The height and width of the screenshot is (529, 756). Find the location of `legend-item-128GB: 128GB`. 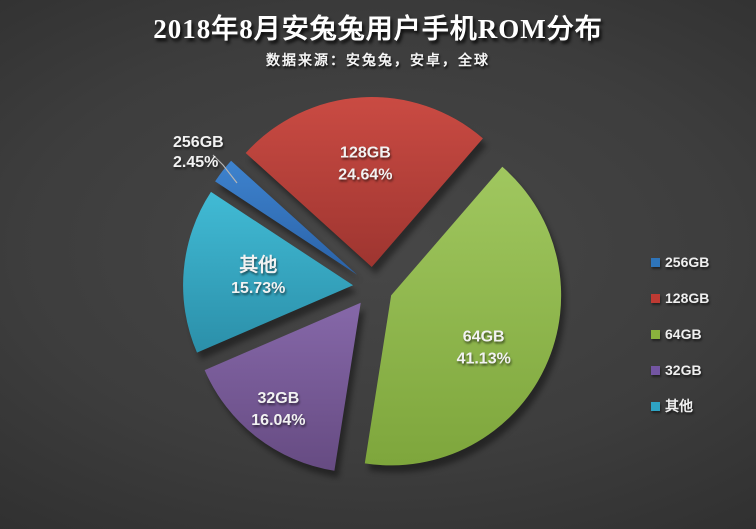

legend-item-128GB: 128GB is located at coordinates (680, 298).